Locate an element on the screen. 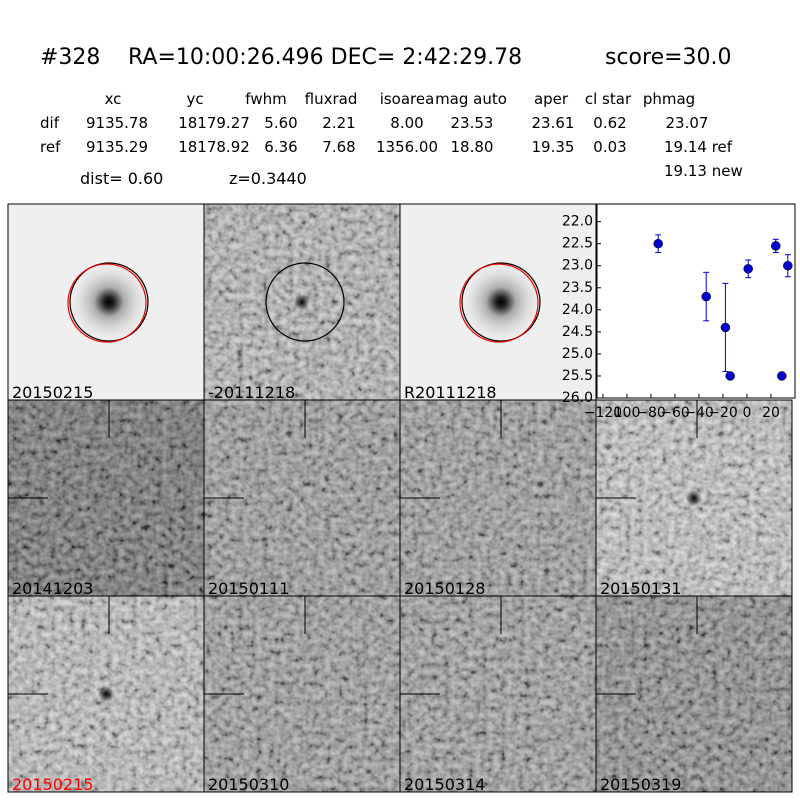 Image resolution: width=800 pixels, height=800 pixels. x-tick-label: 100 is located at coordinates (627, 413).